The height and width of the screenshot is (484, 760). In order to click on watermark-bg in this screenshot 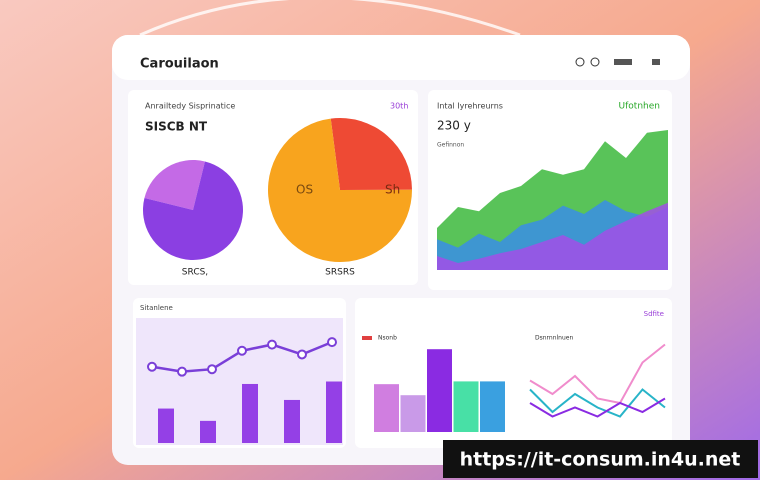, I will do `click(600, 459)`.